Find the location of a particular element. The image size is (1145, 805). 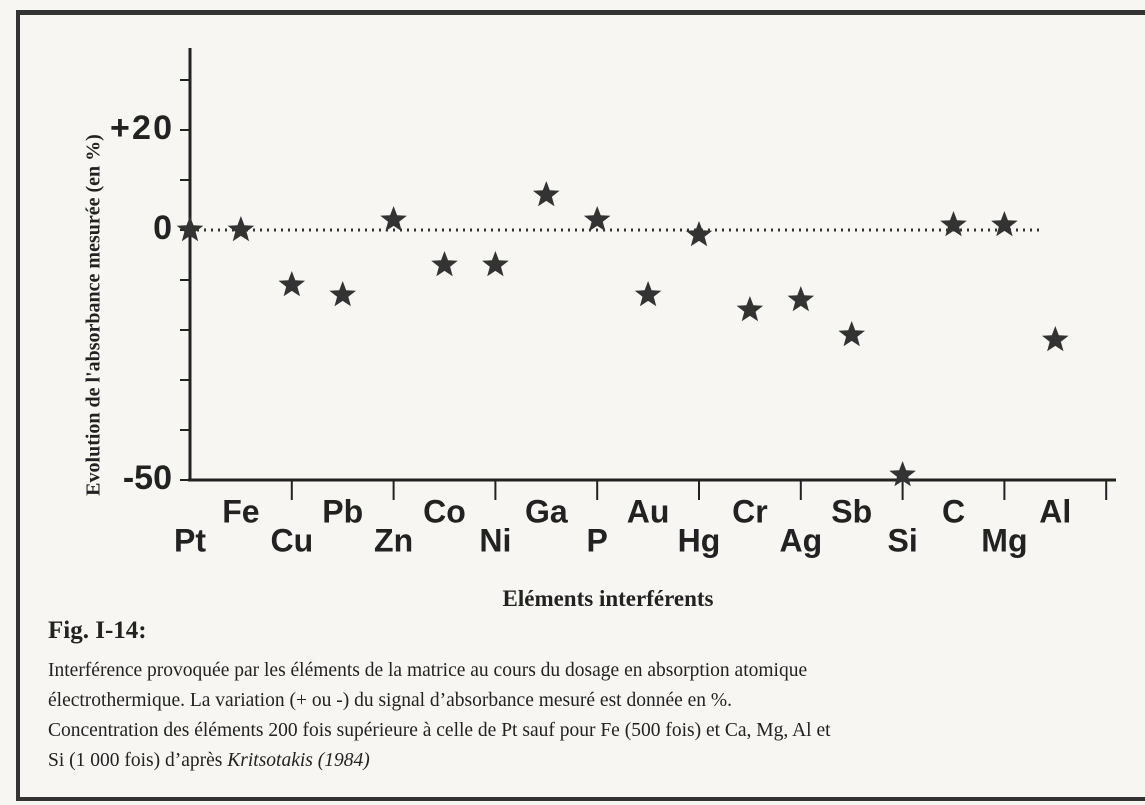

x-tick-label: Ag is located at coordinates (800, 540).